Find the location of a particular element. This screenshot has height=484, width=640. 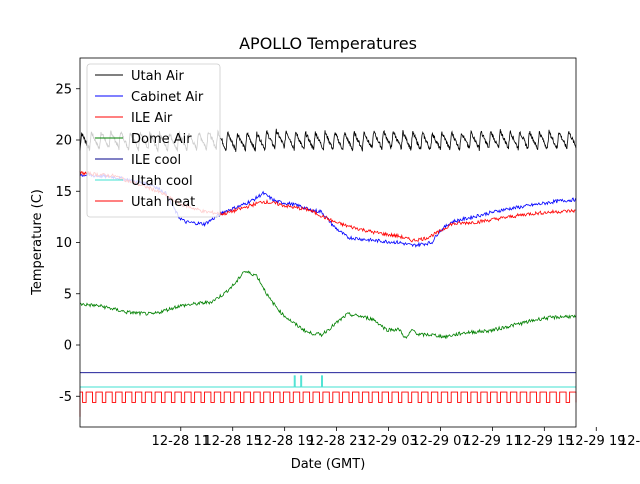

legend-label-cabinet-air: Cabinet Air is located at coordinates (167, 97).